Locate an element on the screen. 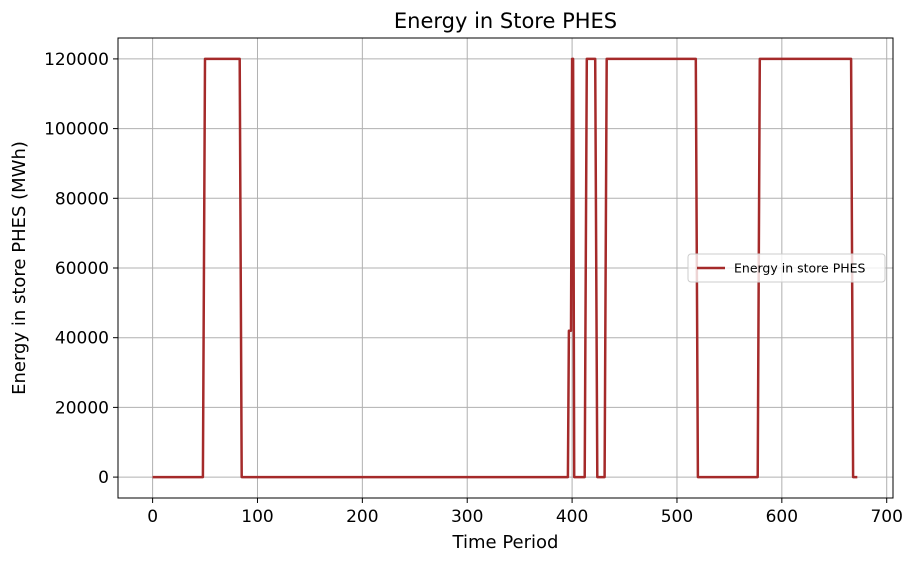 This screenshot has width=915, height=561. legend-box is located at coordinates (786, 268).